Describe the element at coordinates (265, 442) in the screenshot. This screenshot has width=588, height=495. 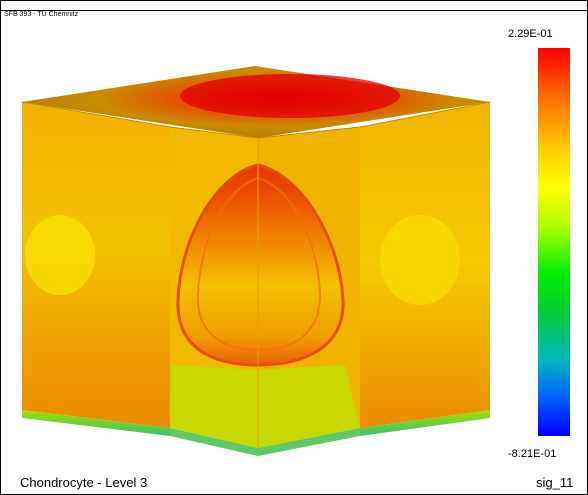
I see `bottom-rim-inner` at that location.